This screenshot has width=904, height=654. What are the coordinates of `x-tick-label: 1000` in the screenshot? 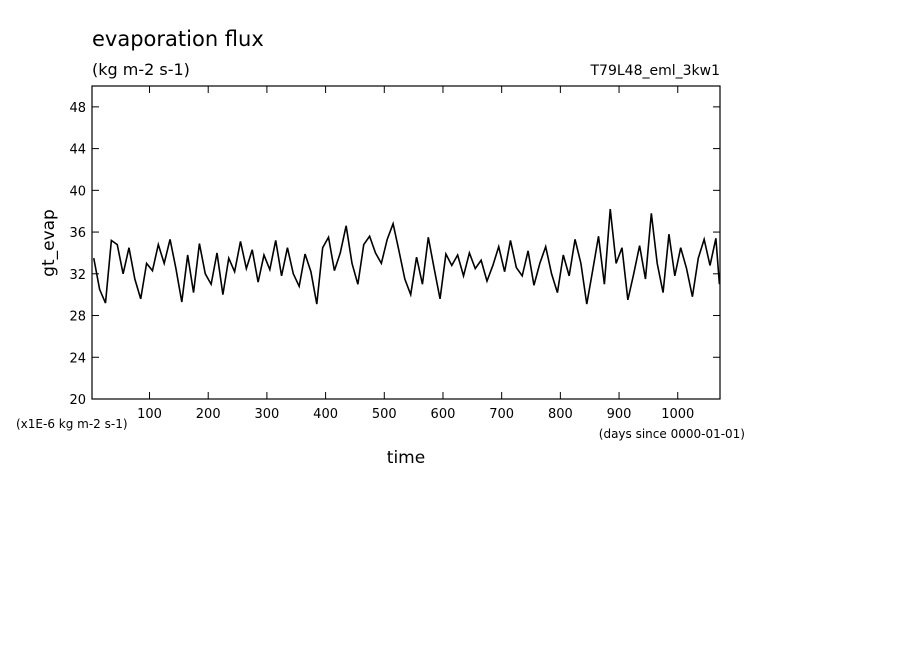 It's located at (677, 414).